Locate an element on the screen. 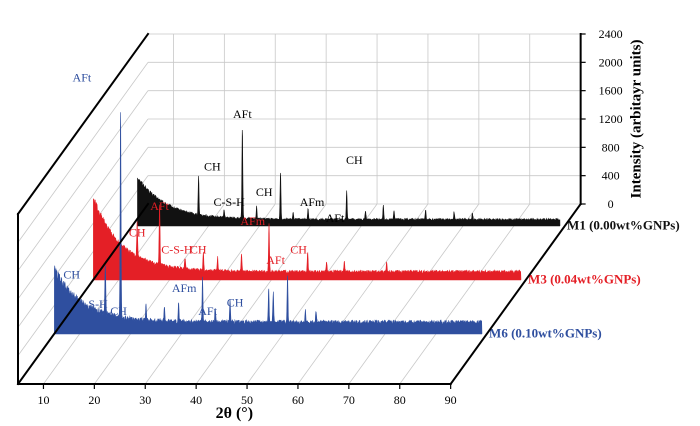 The image size is (700, 426). y-tick-label: 0 is located at coordinates (611, 204).